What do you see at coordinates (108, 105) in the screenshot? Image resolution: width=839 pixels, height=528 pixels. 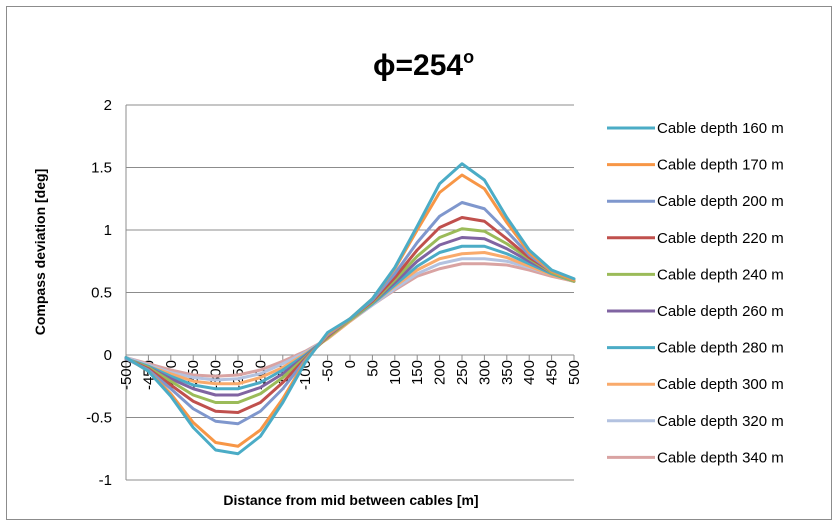 I see `y-tick-label: 2` at bounding box center [108, 105].